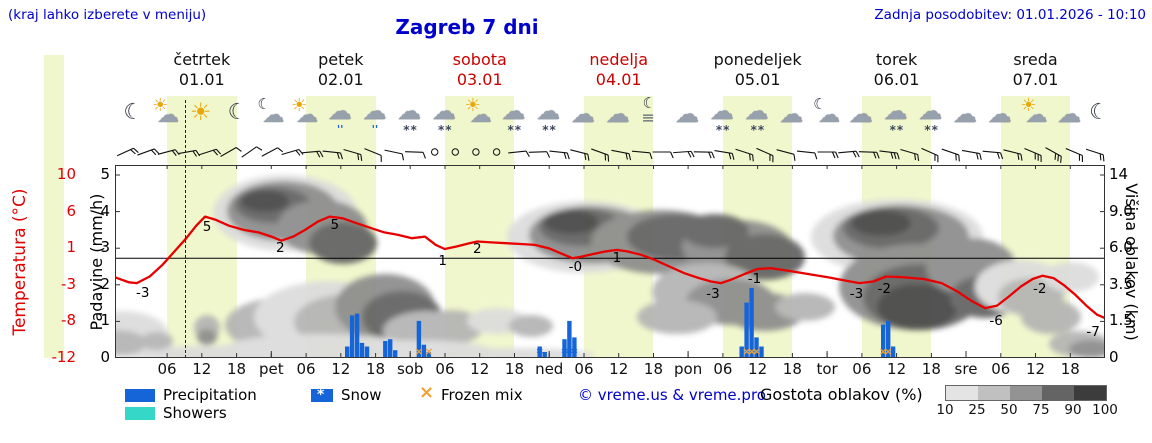 This screenshot has width=1152, height=443. Describe the element at coordinates (202, 59) in the screenshot. I see `day-name: četrtek` at that location.